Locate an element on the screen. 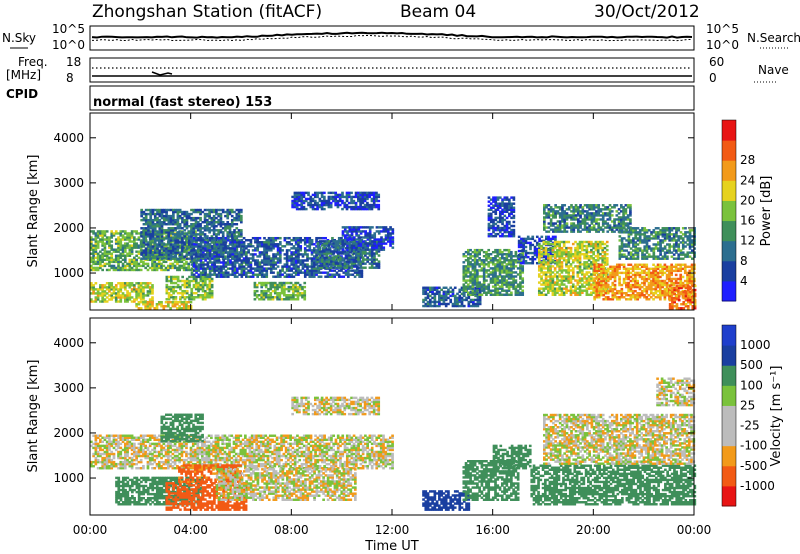 This screenshot has height=554, width=800. nave-label: Nave is located at coordinates (773, 70).